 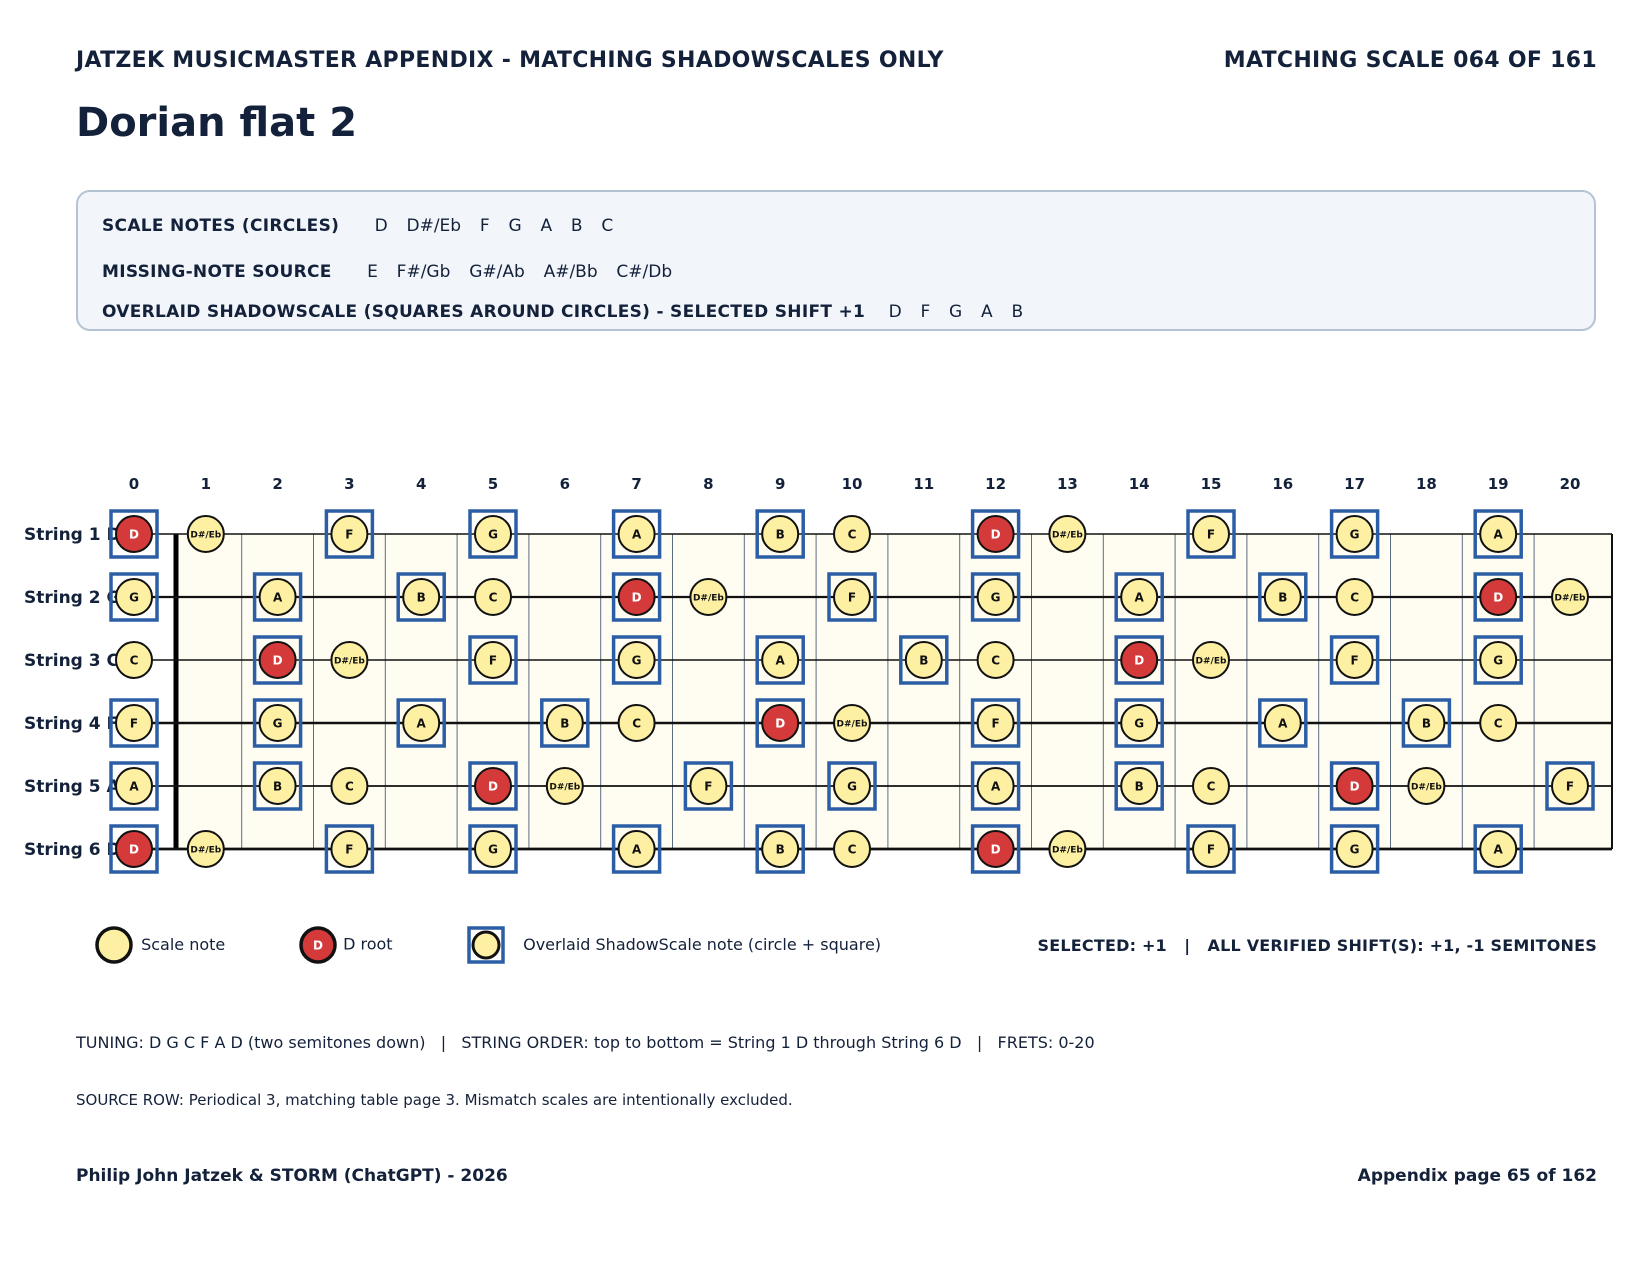 What do you see at coordinates (277, 484) in the screenshot?
I see `fret-number: 2` at bounding box center [277, 484].